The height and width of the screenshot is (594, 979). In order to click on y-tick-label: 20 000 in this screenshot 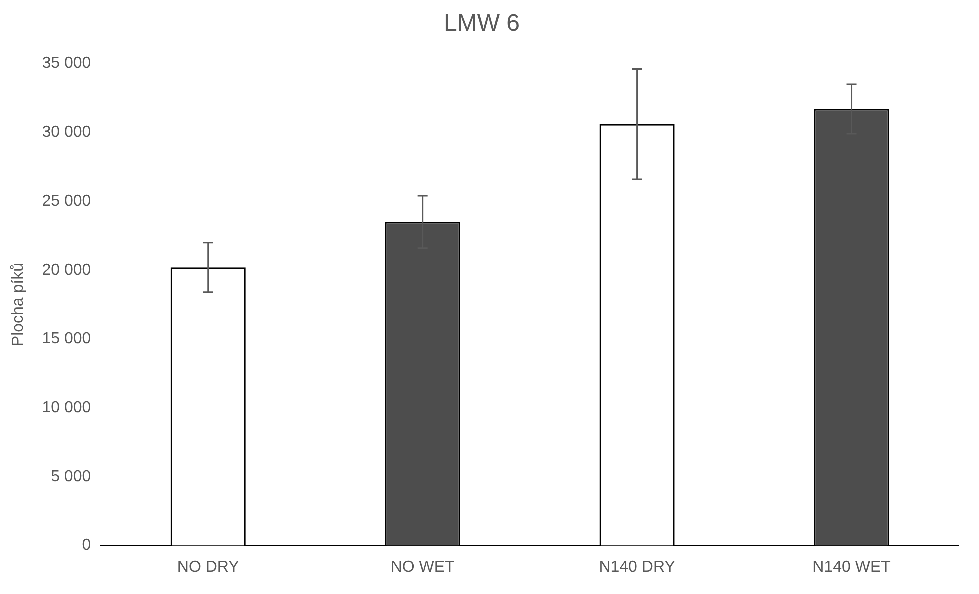, I will do `click(67, 270)`.